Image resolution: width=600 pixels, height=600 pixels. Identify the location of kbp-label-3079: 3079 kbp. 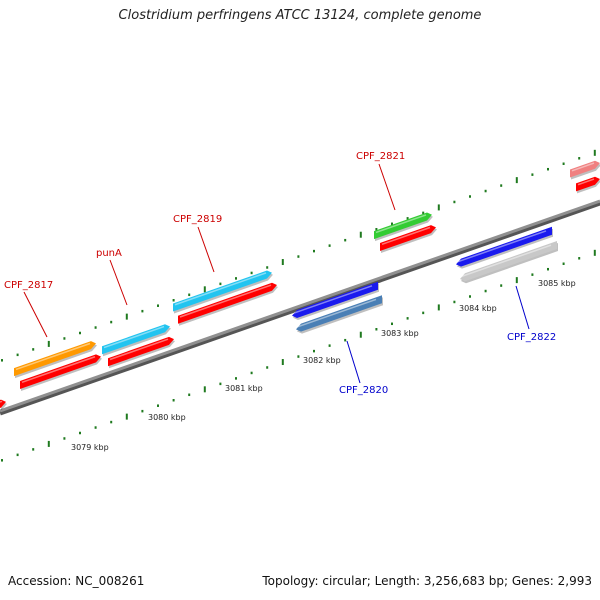
(90, 447).